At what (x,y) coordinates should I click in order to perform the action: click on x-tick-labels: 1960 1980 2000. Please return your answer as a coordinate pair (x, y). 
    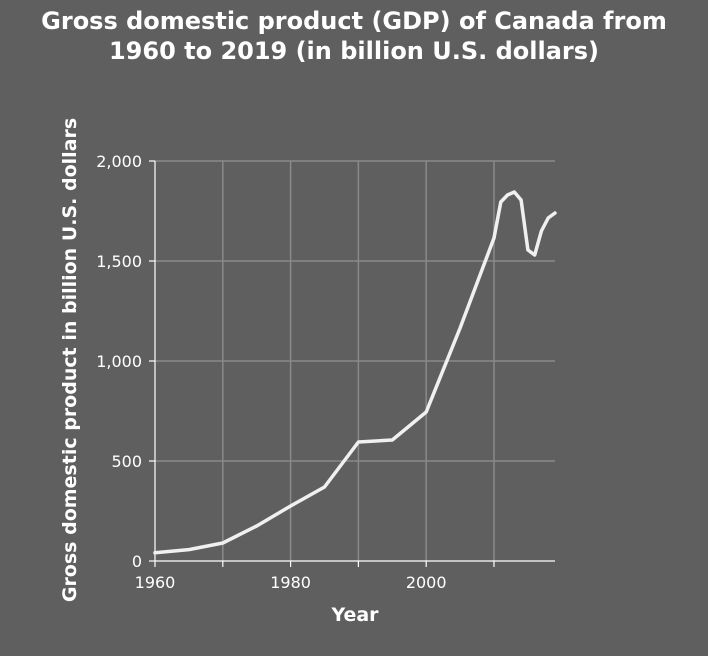
    Looking at the image, I should click on (291, 582).